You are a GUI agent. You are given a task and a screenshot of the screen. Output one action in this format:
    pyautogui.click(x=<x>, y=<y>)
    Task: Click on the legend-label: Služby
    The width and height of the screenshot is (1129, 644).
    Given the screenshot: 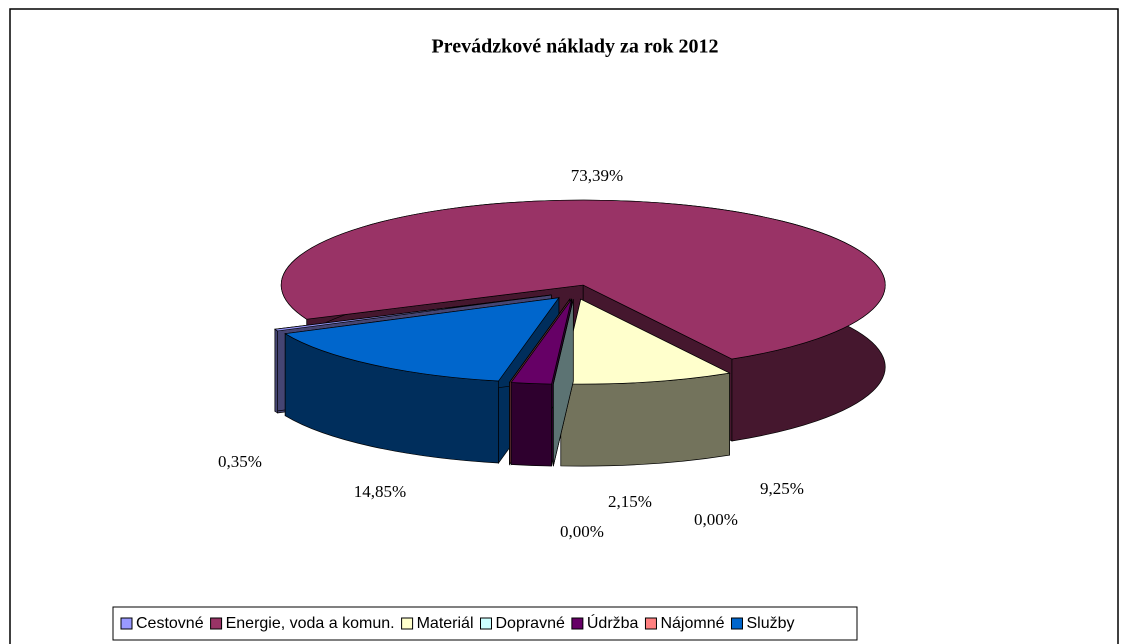 What is the action you would take?
    pyautogui.click(x=770, y=623)
    